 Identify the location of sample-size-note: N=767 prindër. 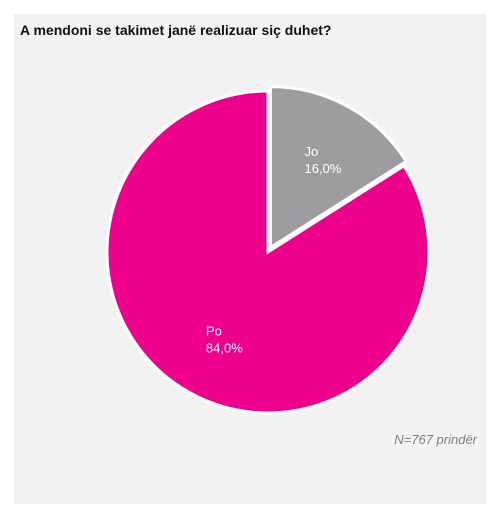
(435, 439).